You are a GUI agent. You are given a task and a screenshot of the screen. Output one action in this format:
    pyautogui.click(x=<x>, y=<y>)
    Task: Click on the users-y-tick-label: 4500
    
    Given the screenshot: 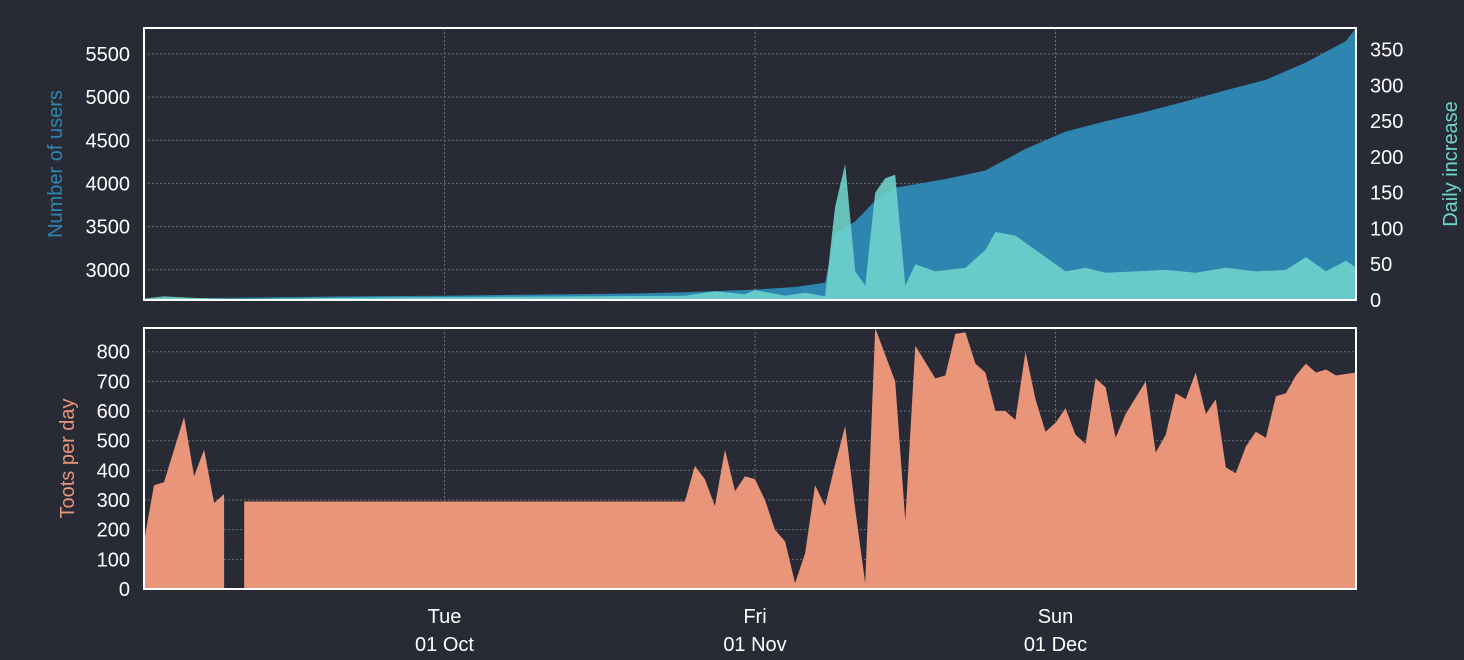 What is the action you would take?
    pyautogui.click(x=108, y=141)
    